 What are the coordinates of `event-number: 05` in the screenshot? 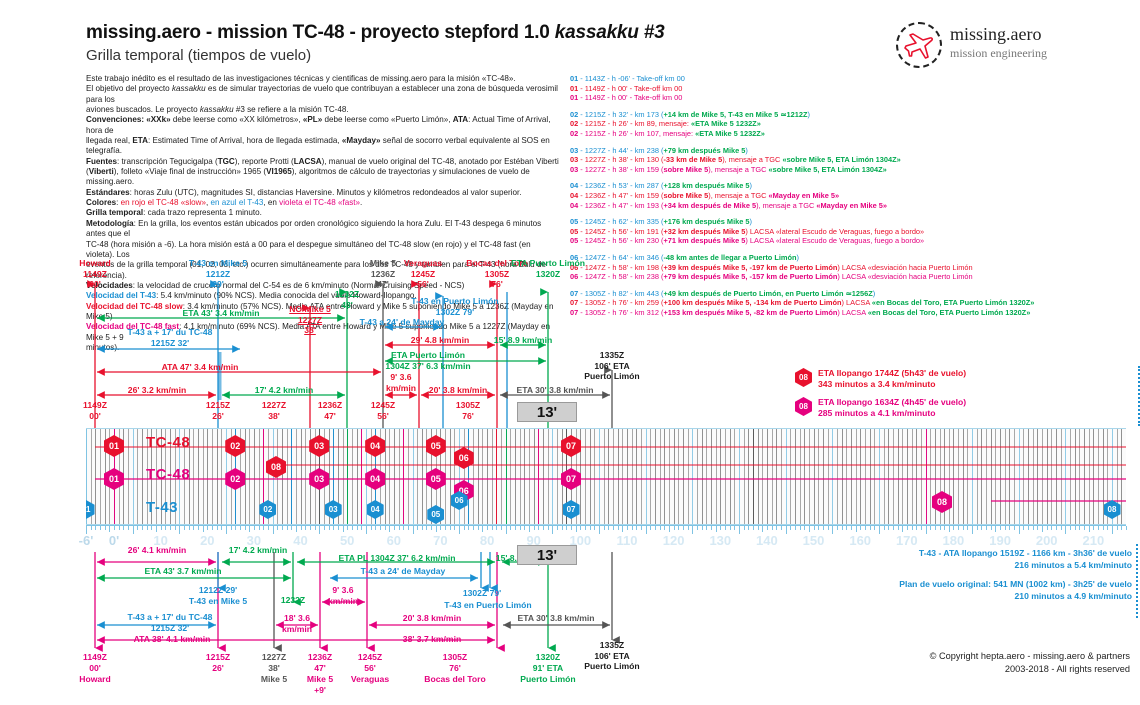 It's located at (574, 241).